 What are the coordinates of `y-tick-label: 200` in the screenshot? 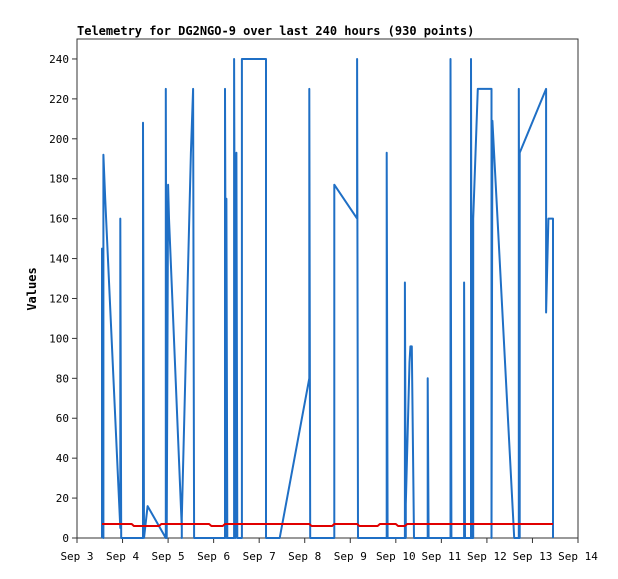 It's located at (59, 139).